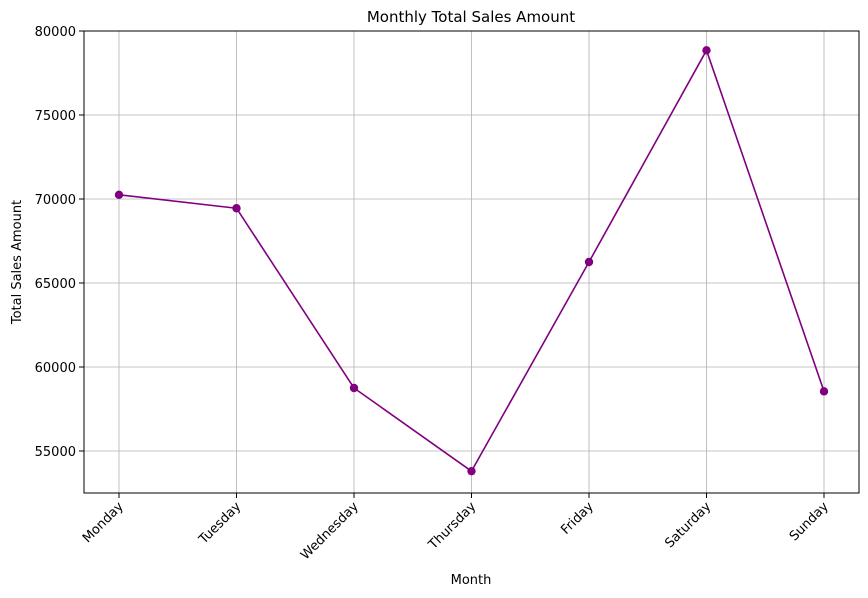  I want to click on y-tick-label: 60000, so click(55, 368).